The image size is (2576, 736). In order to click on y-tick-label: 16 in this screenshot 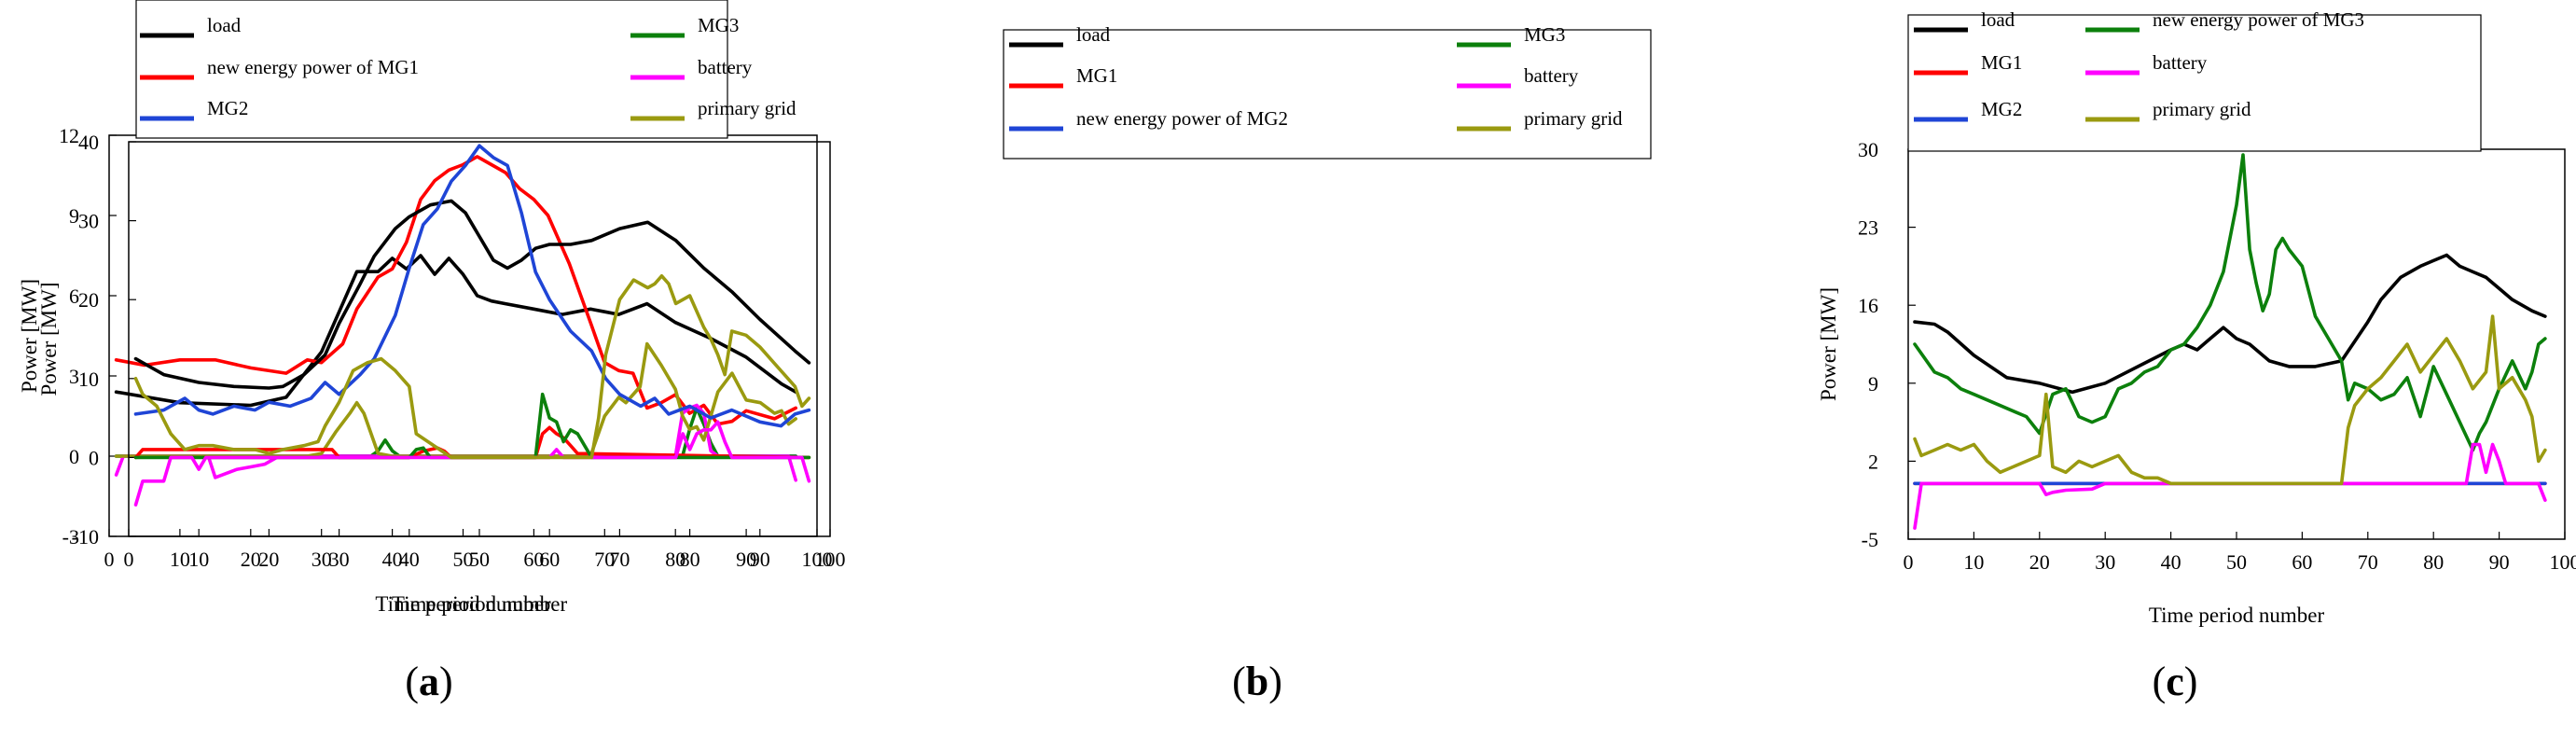, I will do `click(1868, 305)`.